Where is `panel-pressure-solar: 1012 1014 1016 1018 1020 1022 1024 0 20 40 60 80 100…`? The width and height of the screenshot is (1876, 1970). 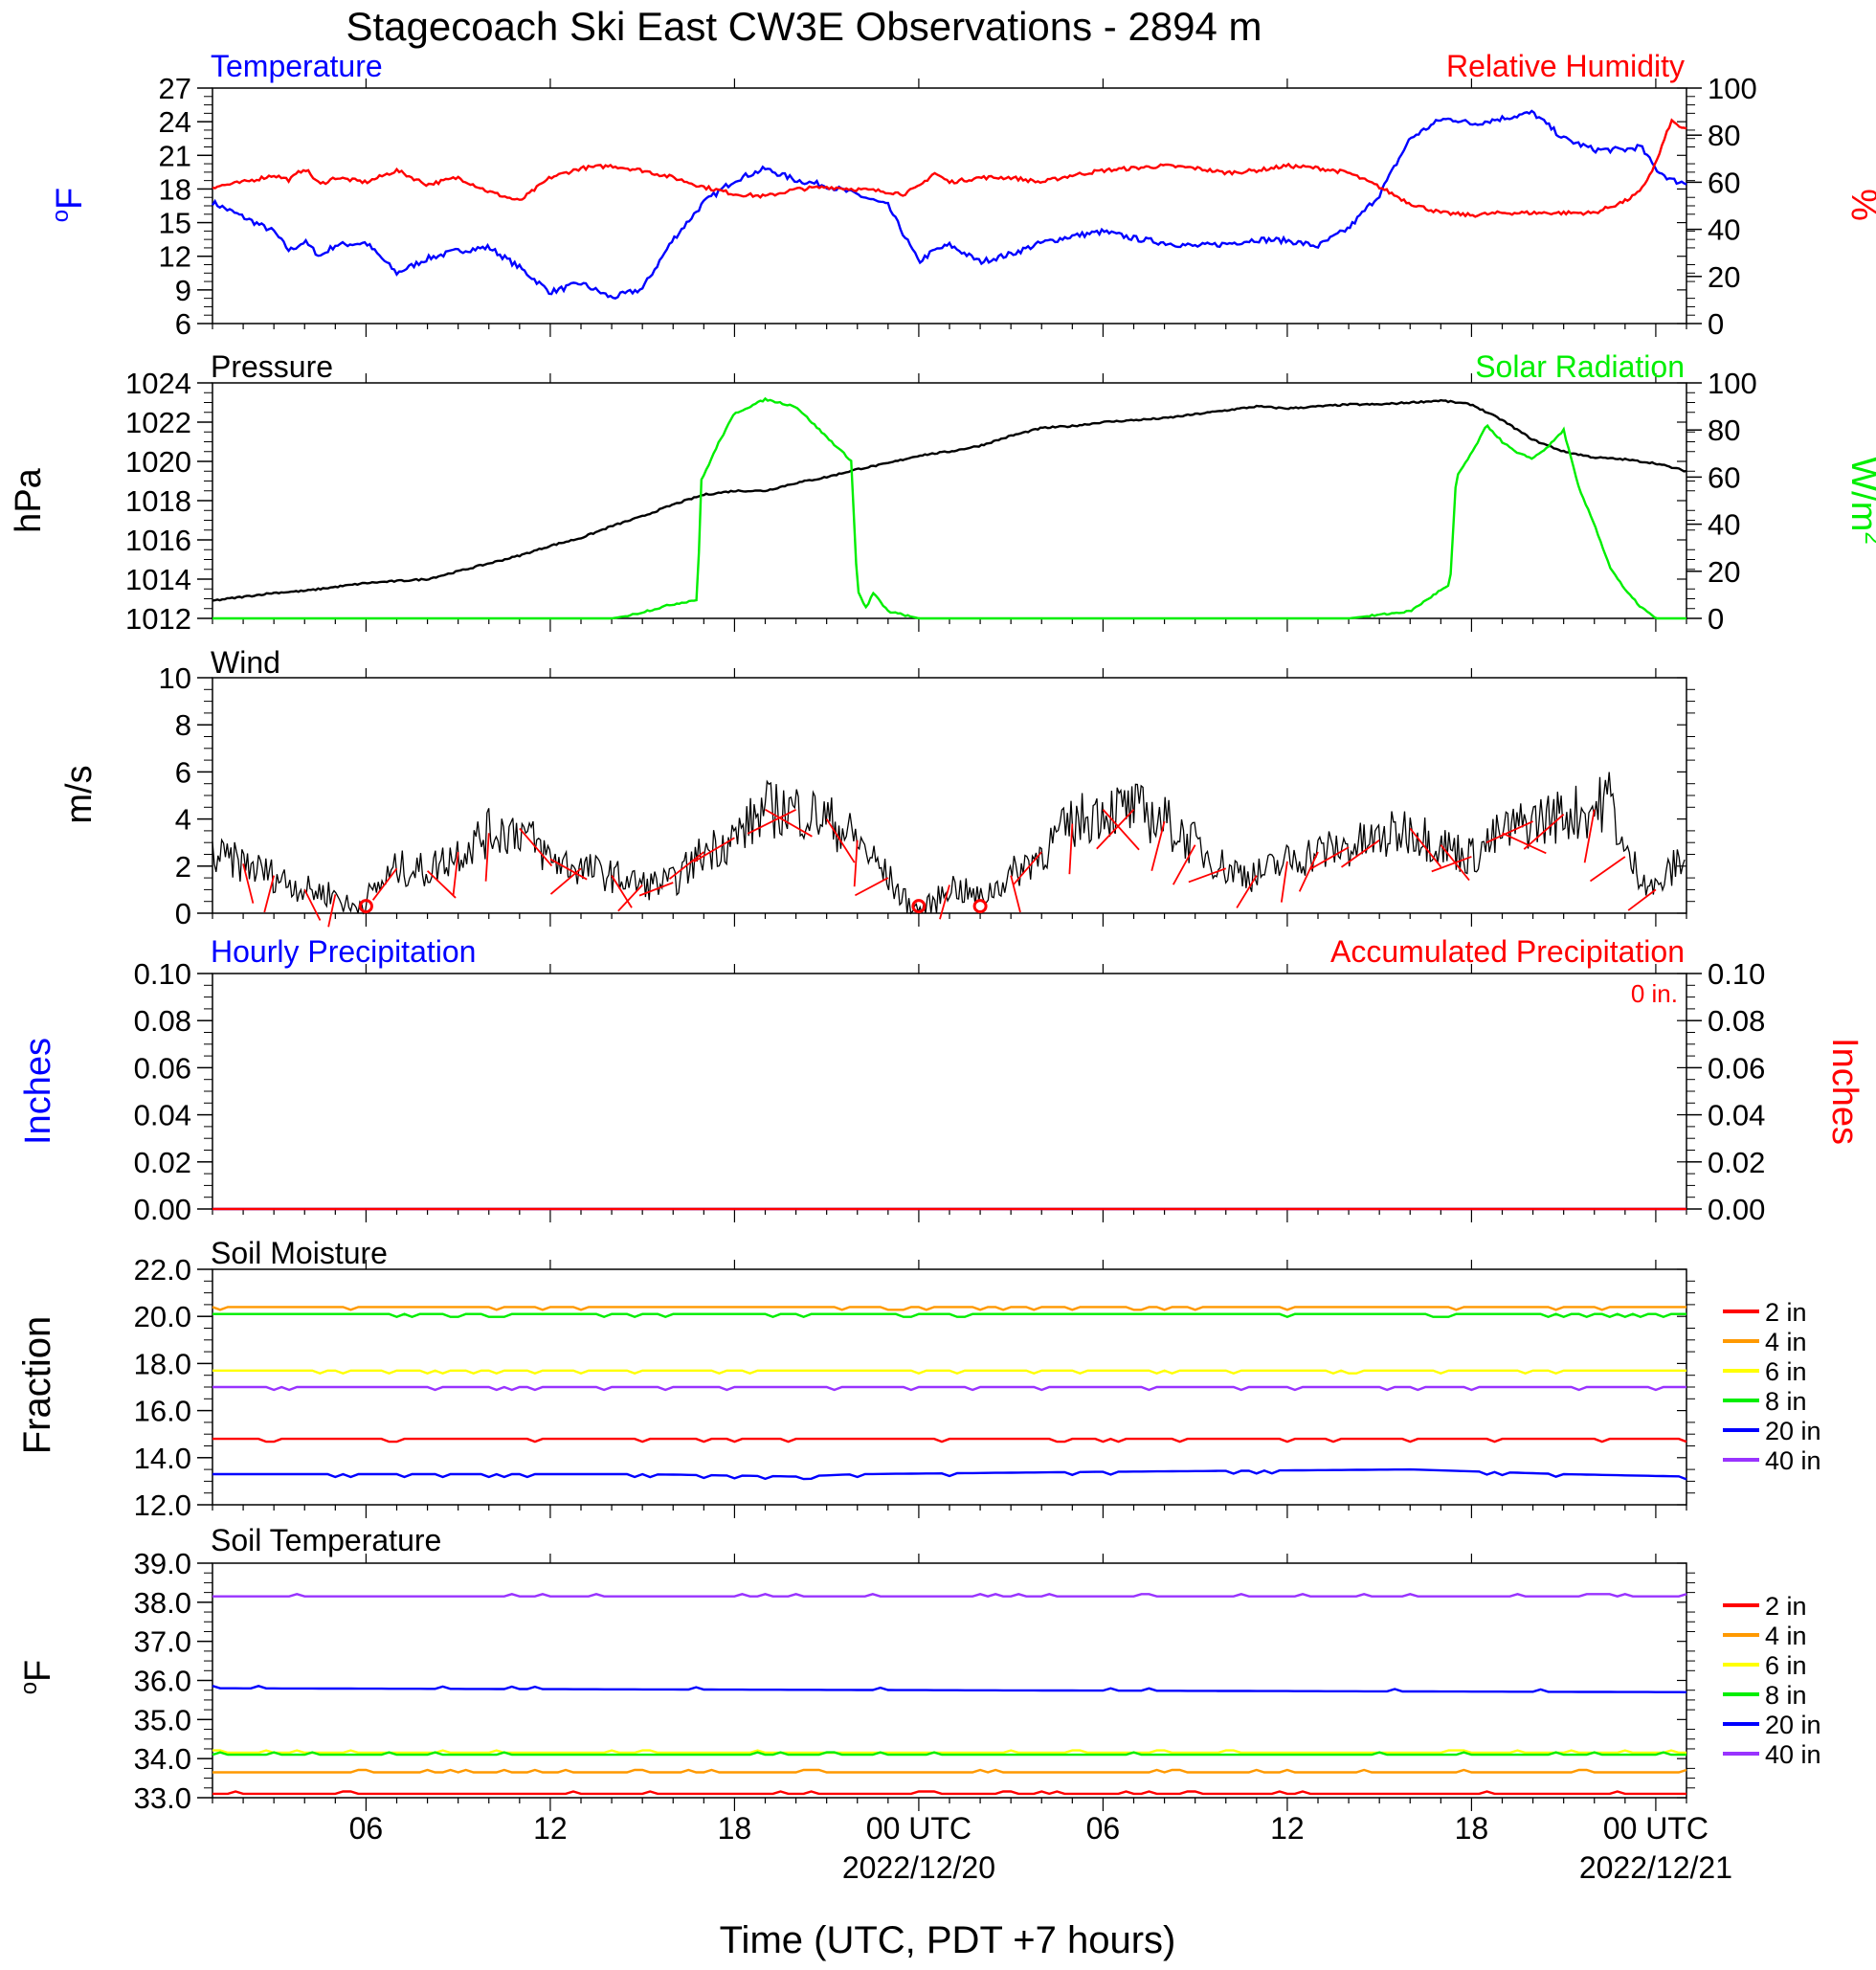 panel-pressure-solar: 1012 1014 1016 1018 1020 1022 1024 0 20 40 60 80 100… is located at coordinates (942, 492).